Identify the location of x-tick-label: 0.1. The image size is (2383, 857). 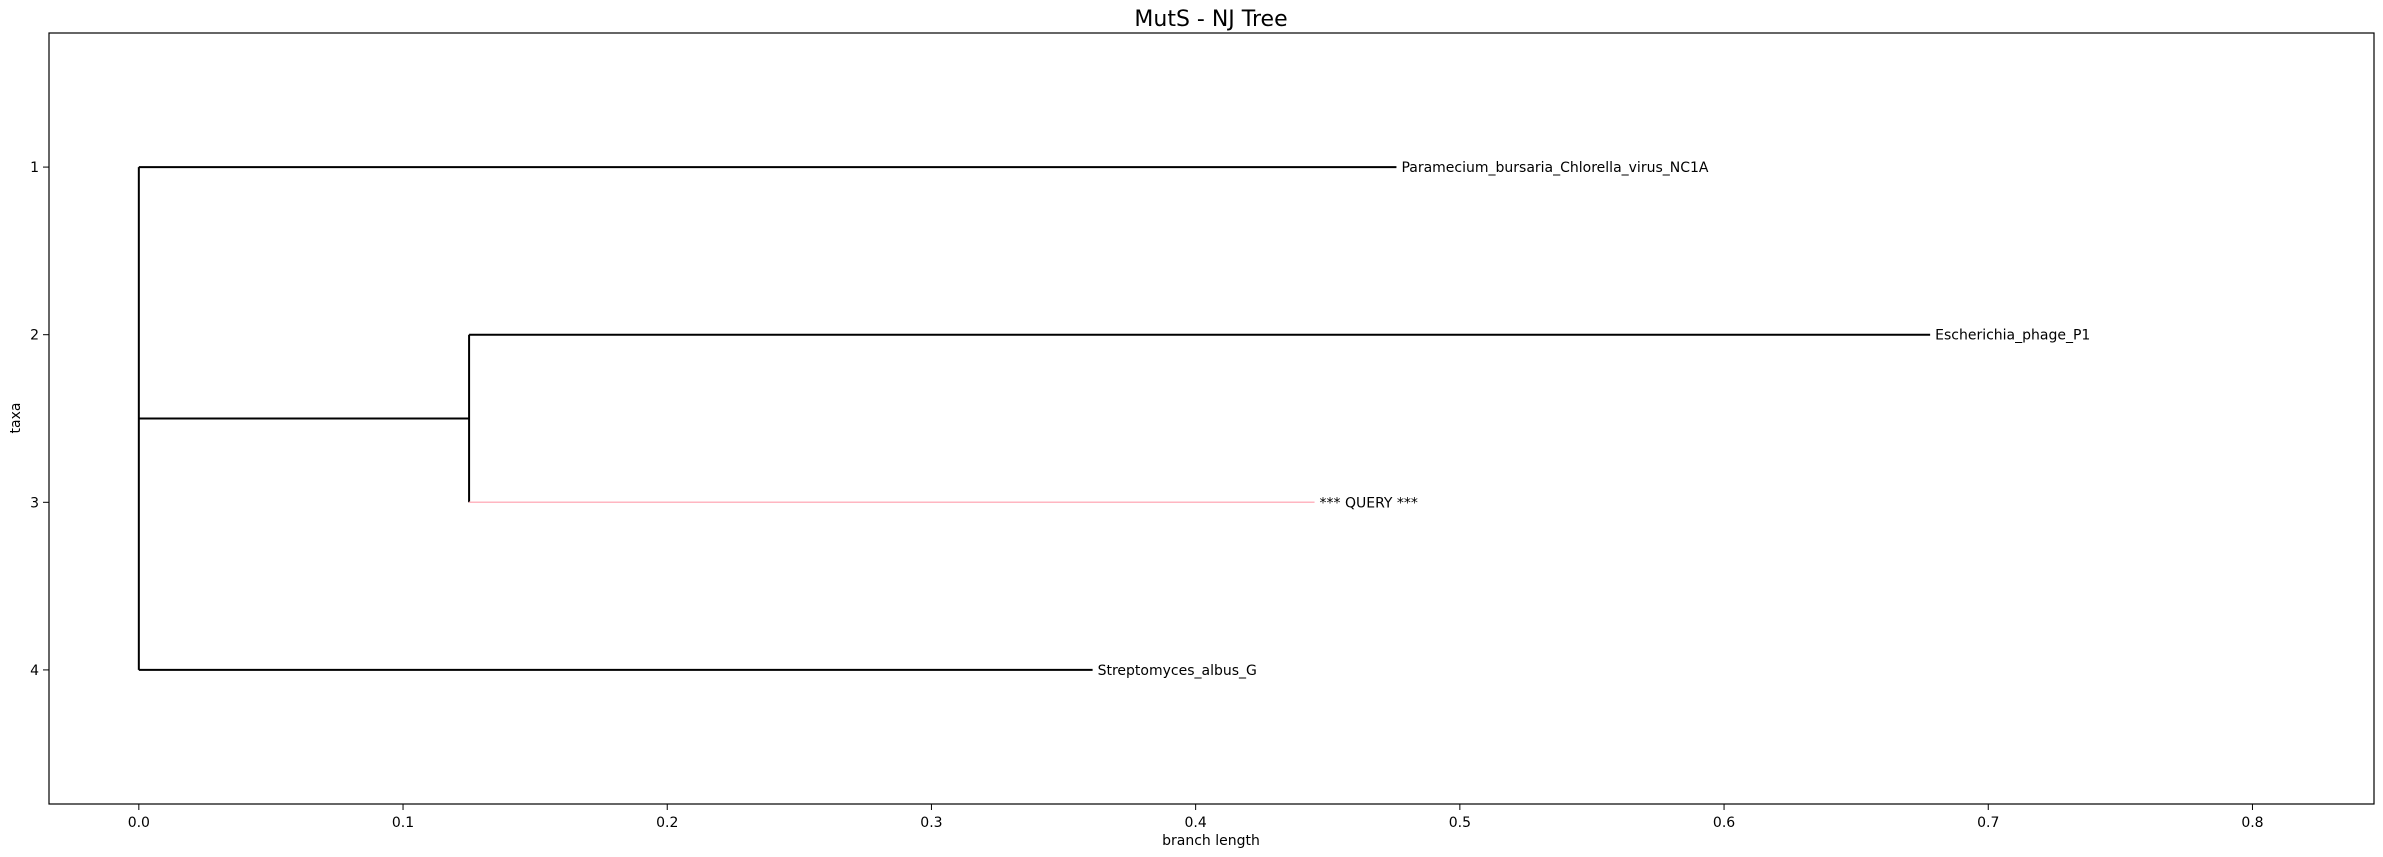
(403, 823).